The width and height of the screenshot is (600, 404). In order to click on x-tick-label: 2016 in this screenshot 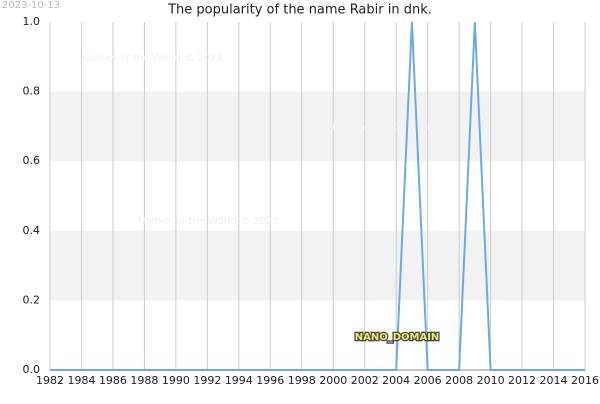, I will do `click(585, 380)`.